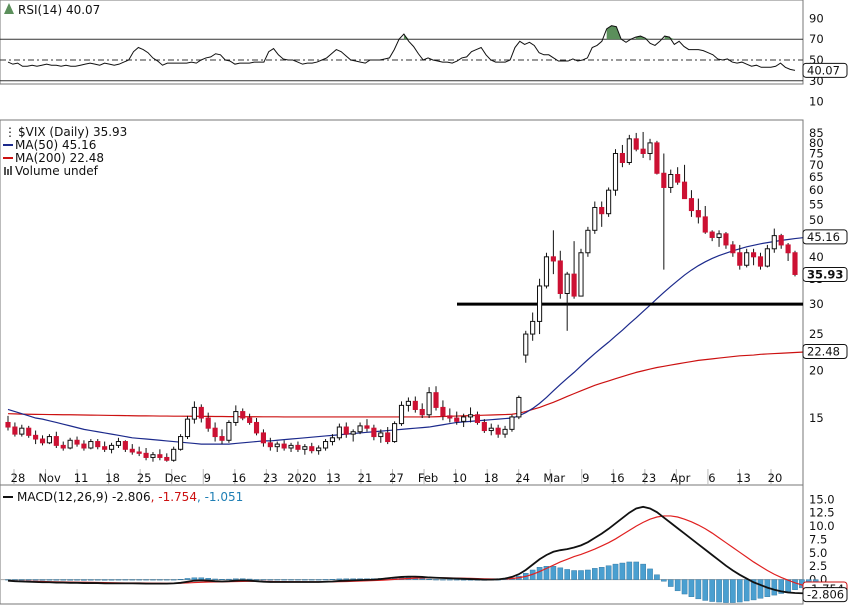  I want to click on x-label-10: 13, so click(333, 478).